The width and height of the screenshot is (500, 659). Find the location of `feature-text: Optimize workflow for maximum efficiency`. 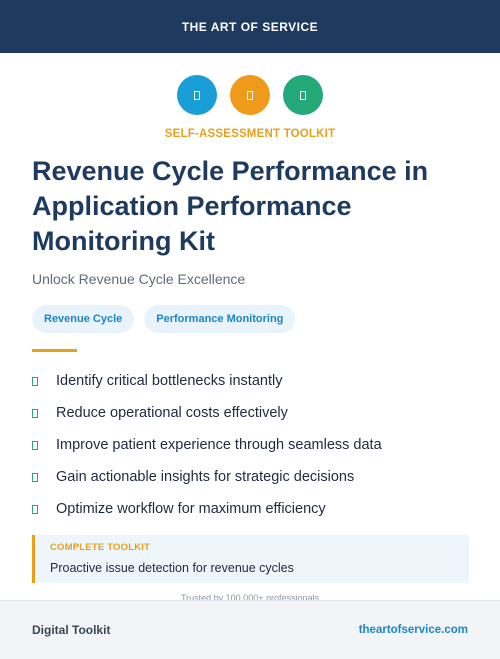

feature-text: Optimize workflow for maximum efficiency is located at coordinates (191, 509).